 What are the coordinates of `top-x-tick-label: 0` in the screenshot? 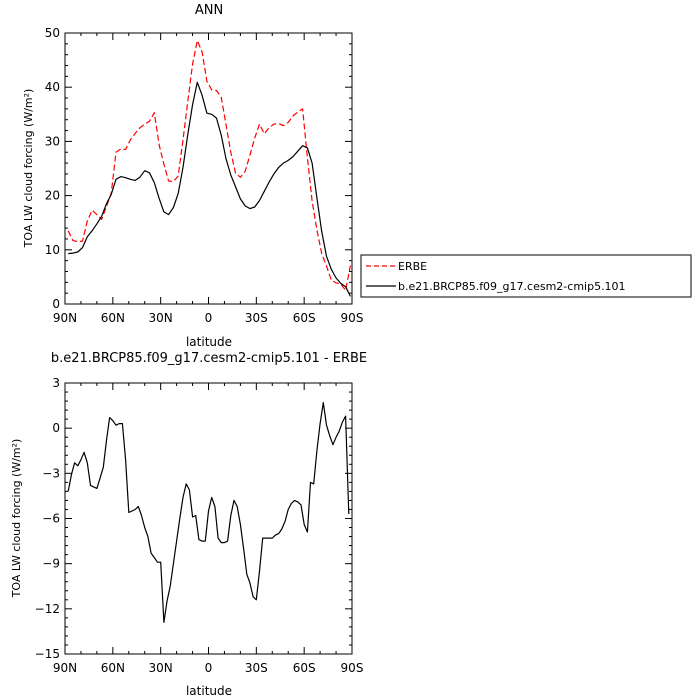 It's located at (209, 318).